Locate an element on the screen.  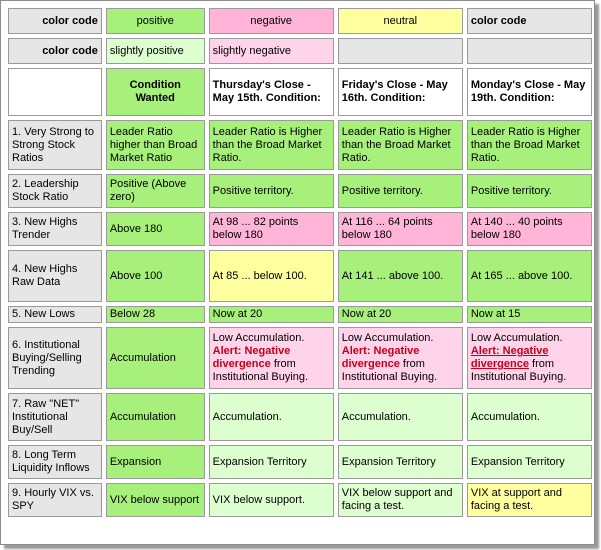
friday-cell: At 141 ... above 100. is located at coordinates (400, 276).